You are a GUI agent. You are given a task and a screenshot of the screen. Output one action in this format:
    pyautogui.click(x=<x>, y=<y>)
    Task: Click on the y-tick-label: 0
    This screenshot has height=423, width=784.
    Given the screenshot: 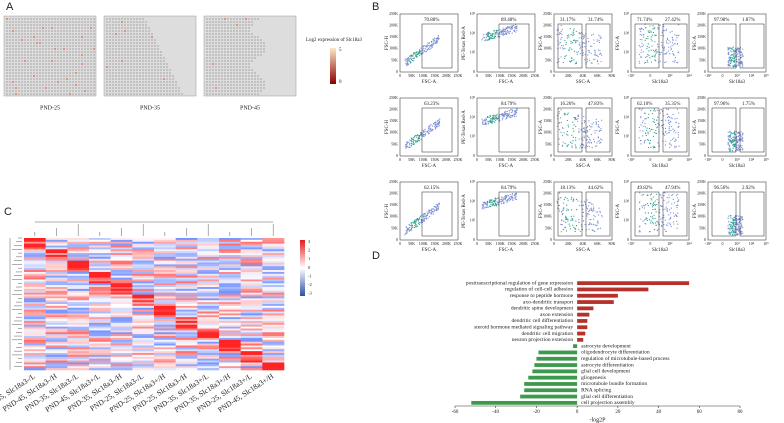 What is the action you would take?
    pyautogui.click(x=474, y=155)
    